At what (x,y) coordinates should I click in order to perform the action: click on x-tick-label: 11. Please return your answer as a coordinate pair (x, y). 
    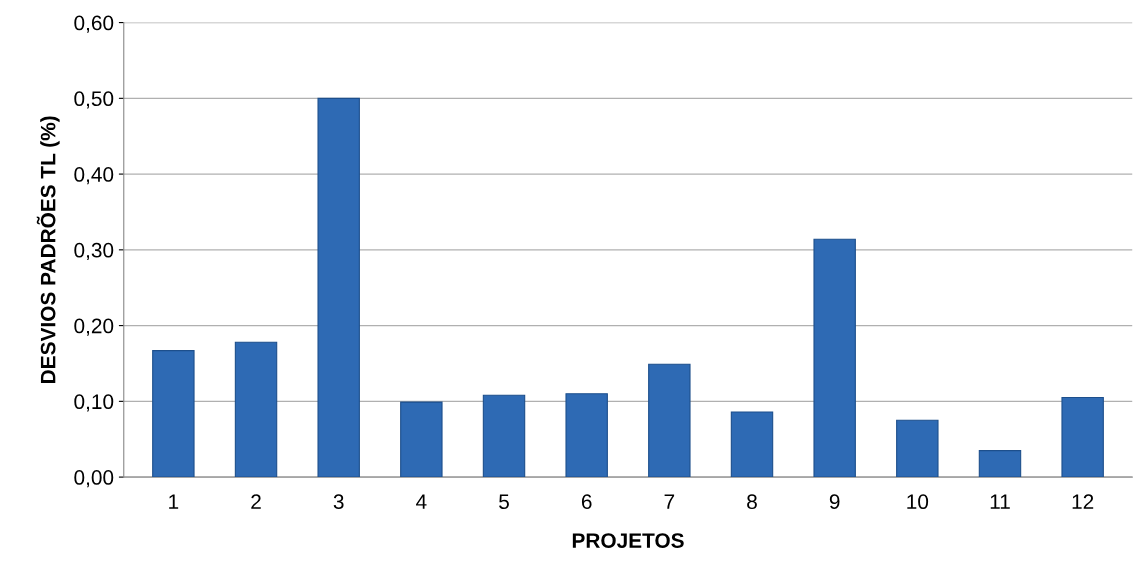
    Looking at the image, I should click on (1000, 501).